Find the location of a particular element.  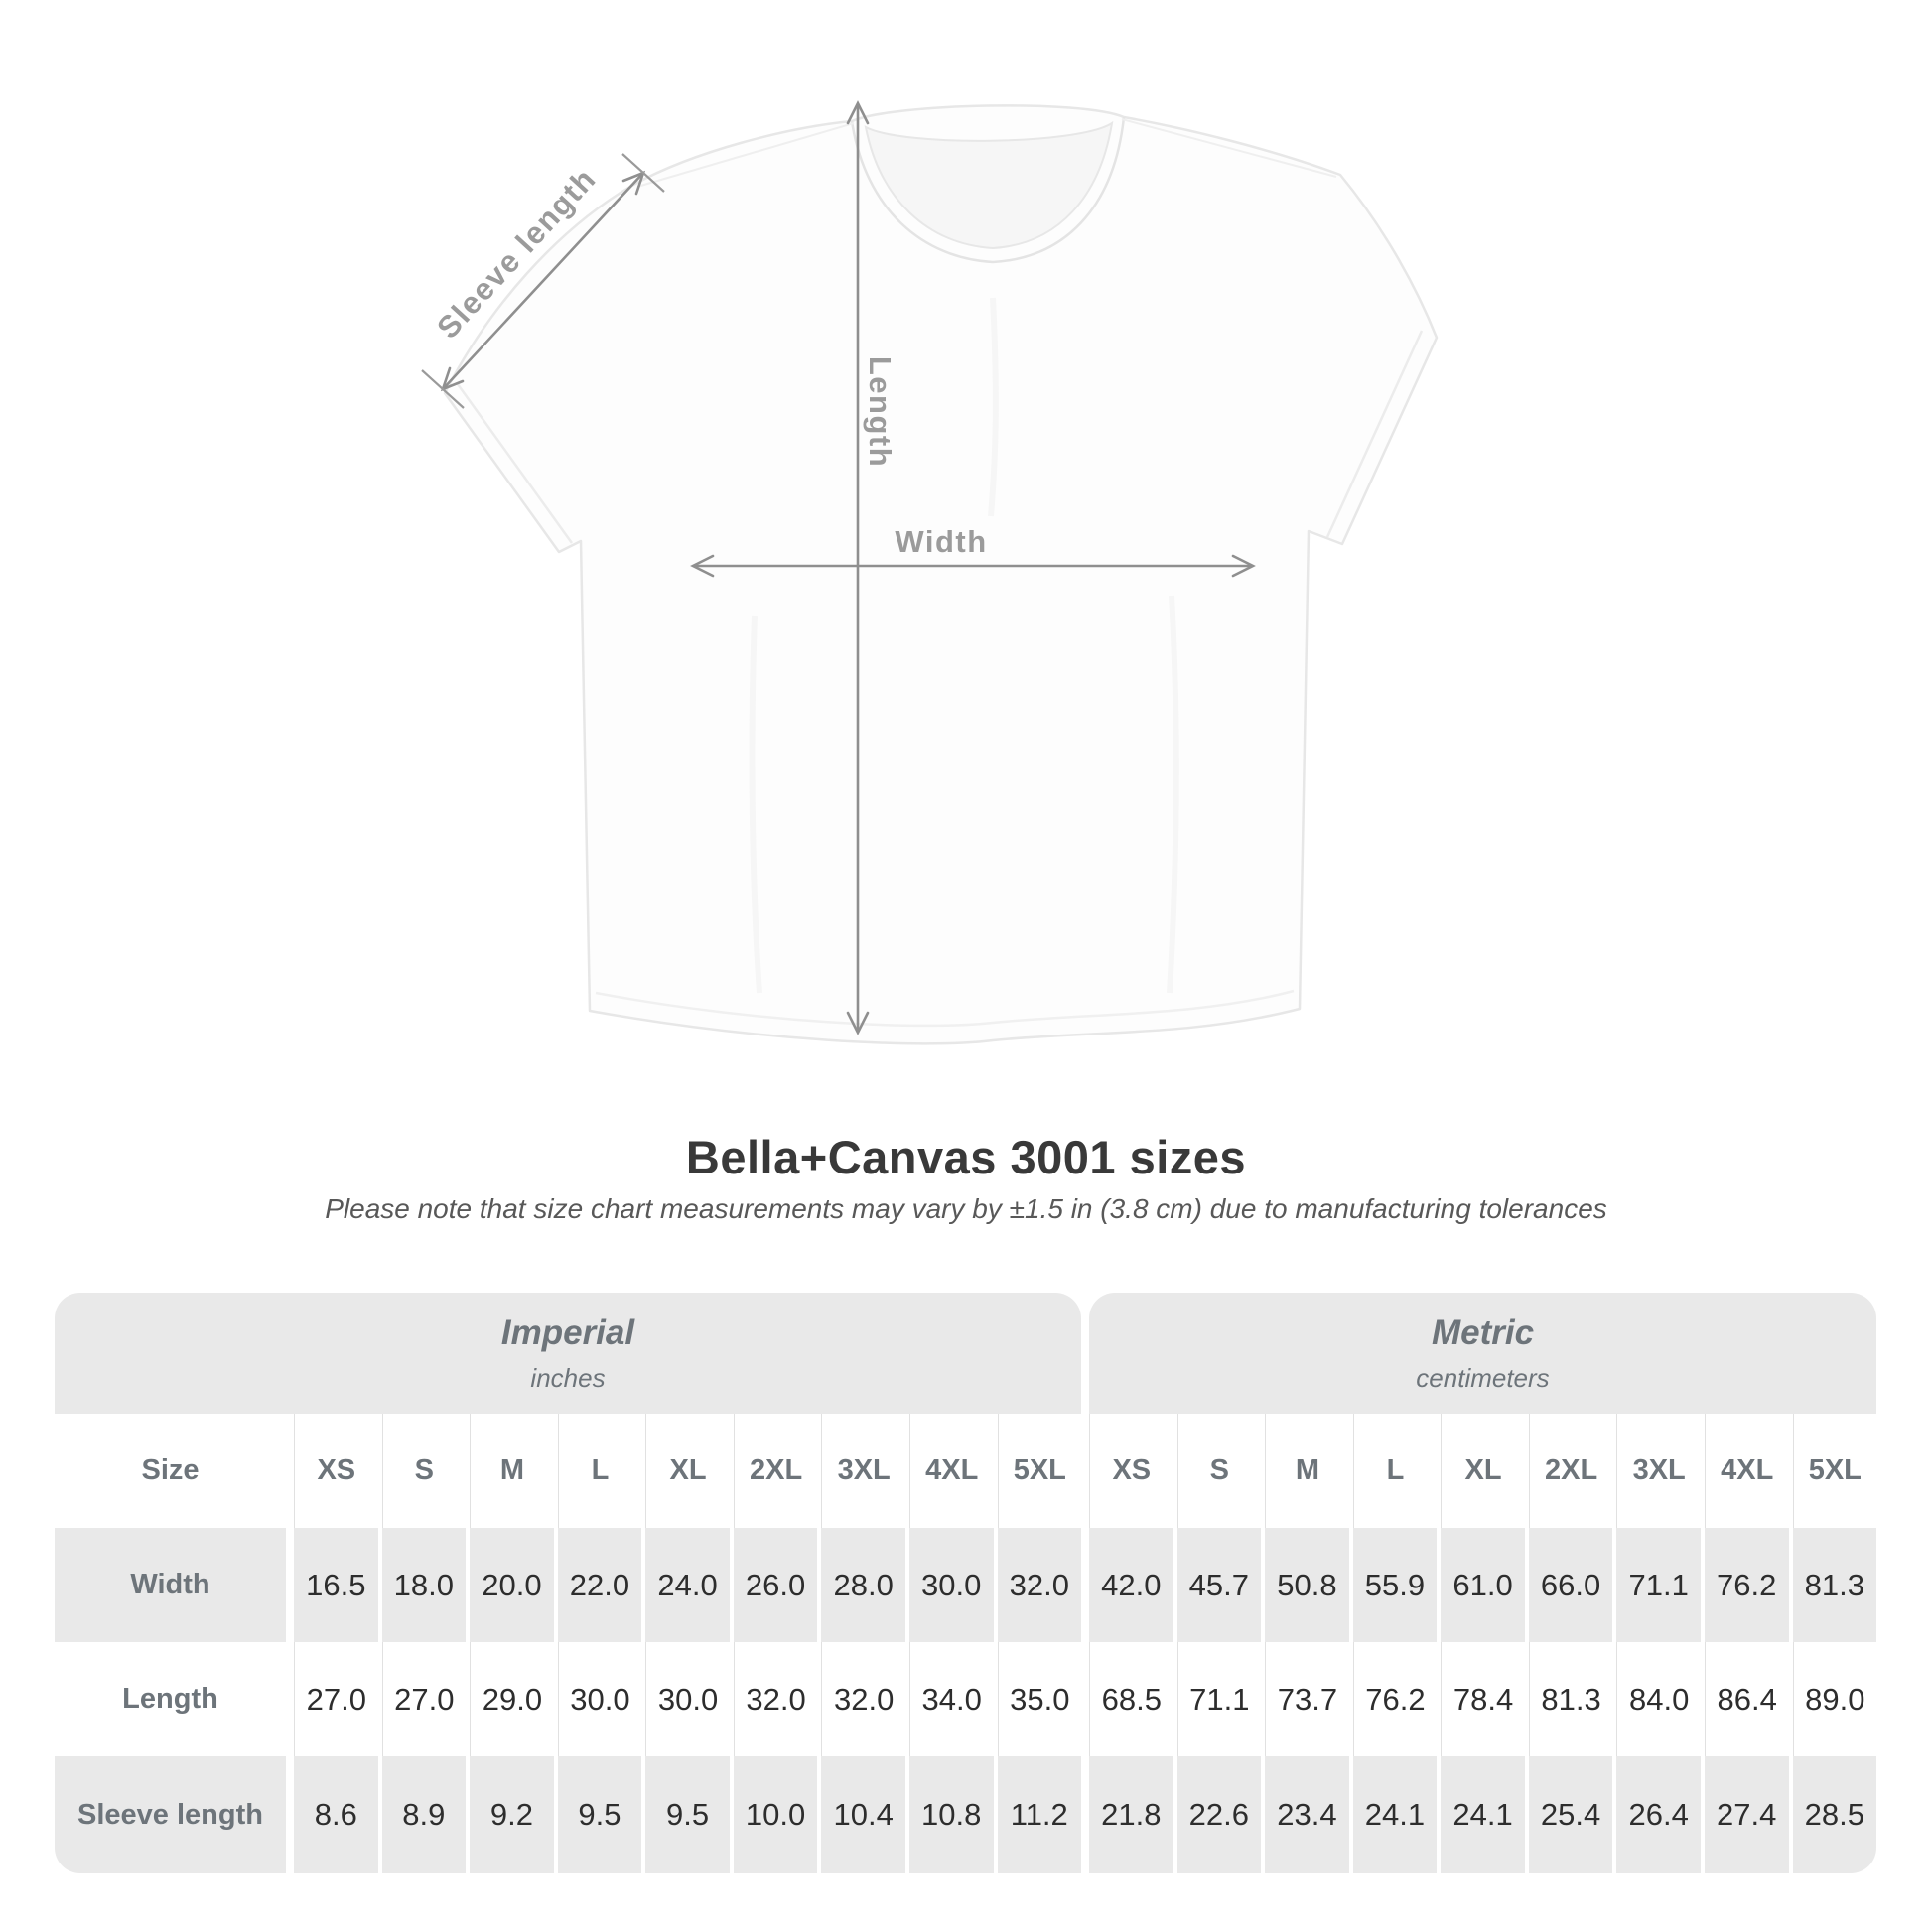

value-cell: 89.0 is located at coordinates (1835, 1699).